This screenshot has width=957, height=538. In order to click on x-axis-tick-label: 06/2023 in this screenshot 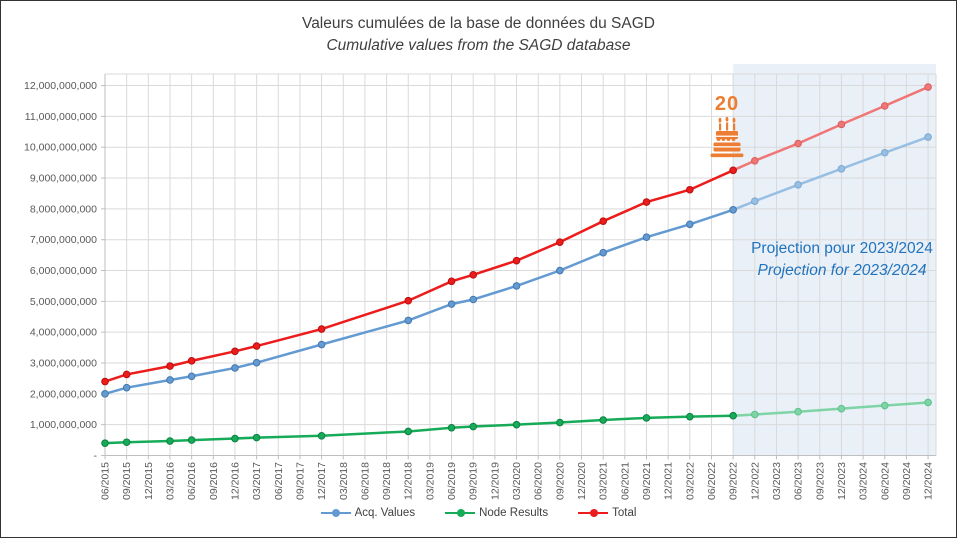, I will do `click(799, 481)`.